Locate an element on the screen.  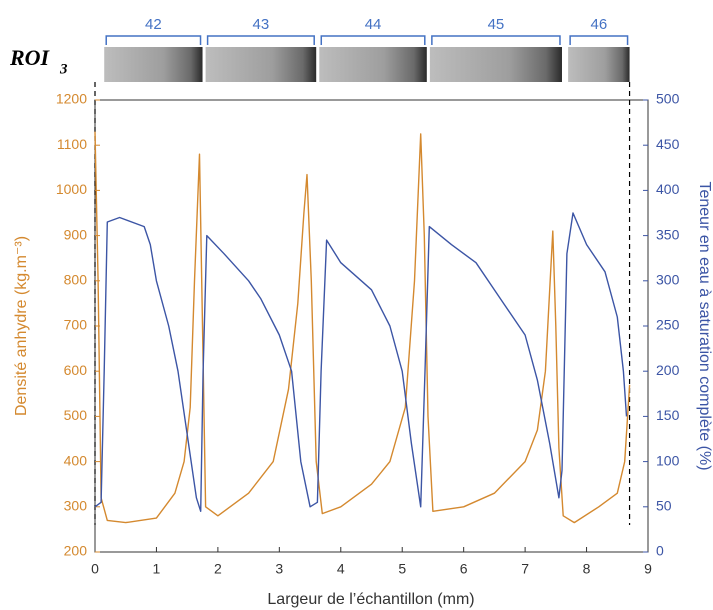
y-tick-label: 500 is located at coordinates (76, 415).